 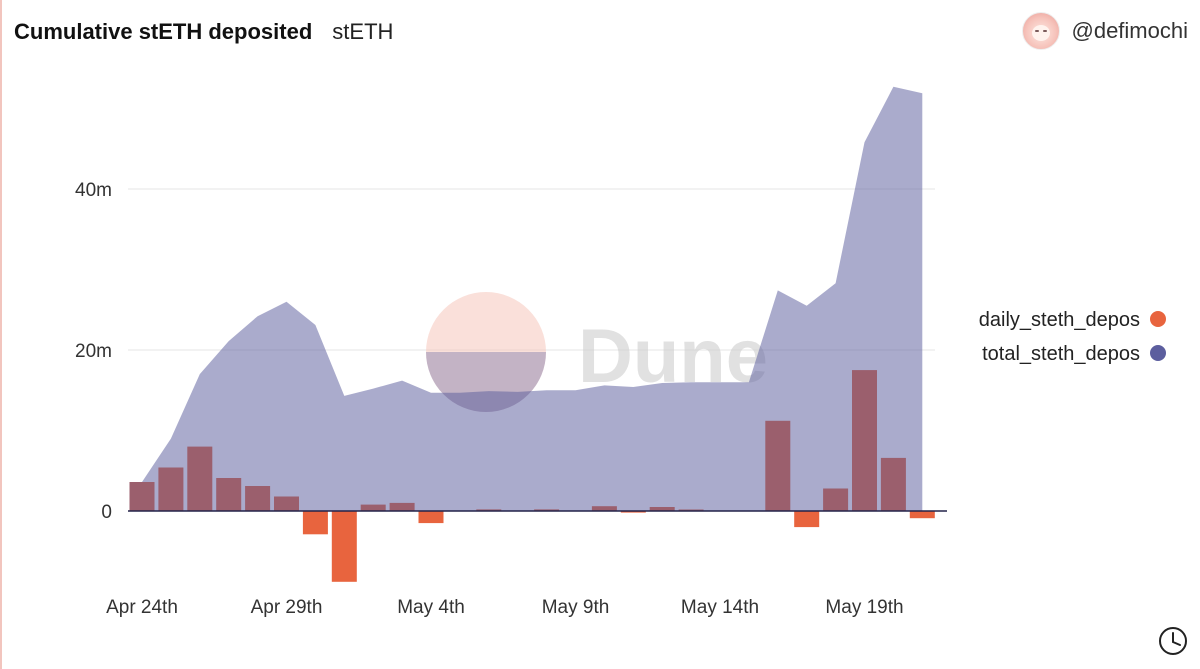 What do you see at coordinates (486, 352) in the screenshot?
I see `watermark-circle` at bounding box center [486, 352].